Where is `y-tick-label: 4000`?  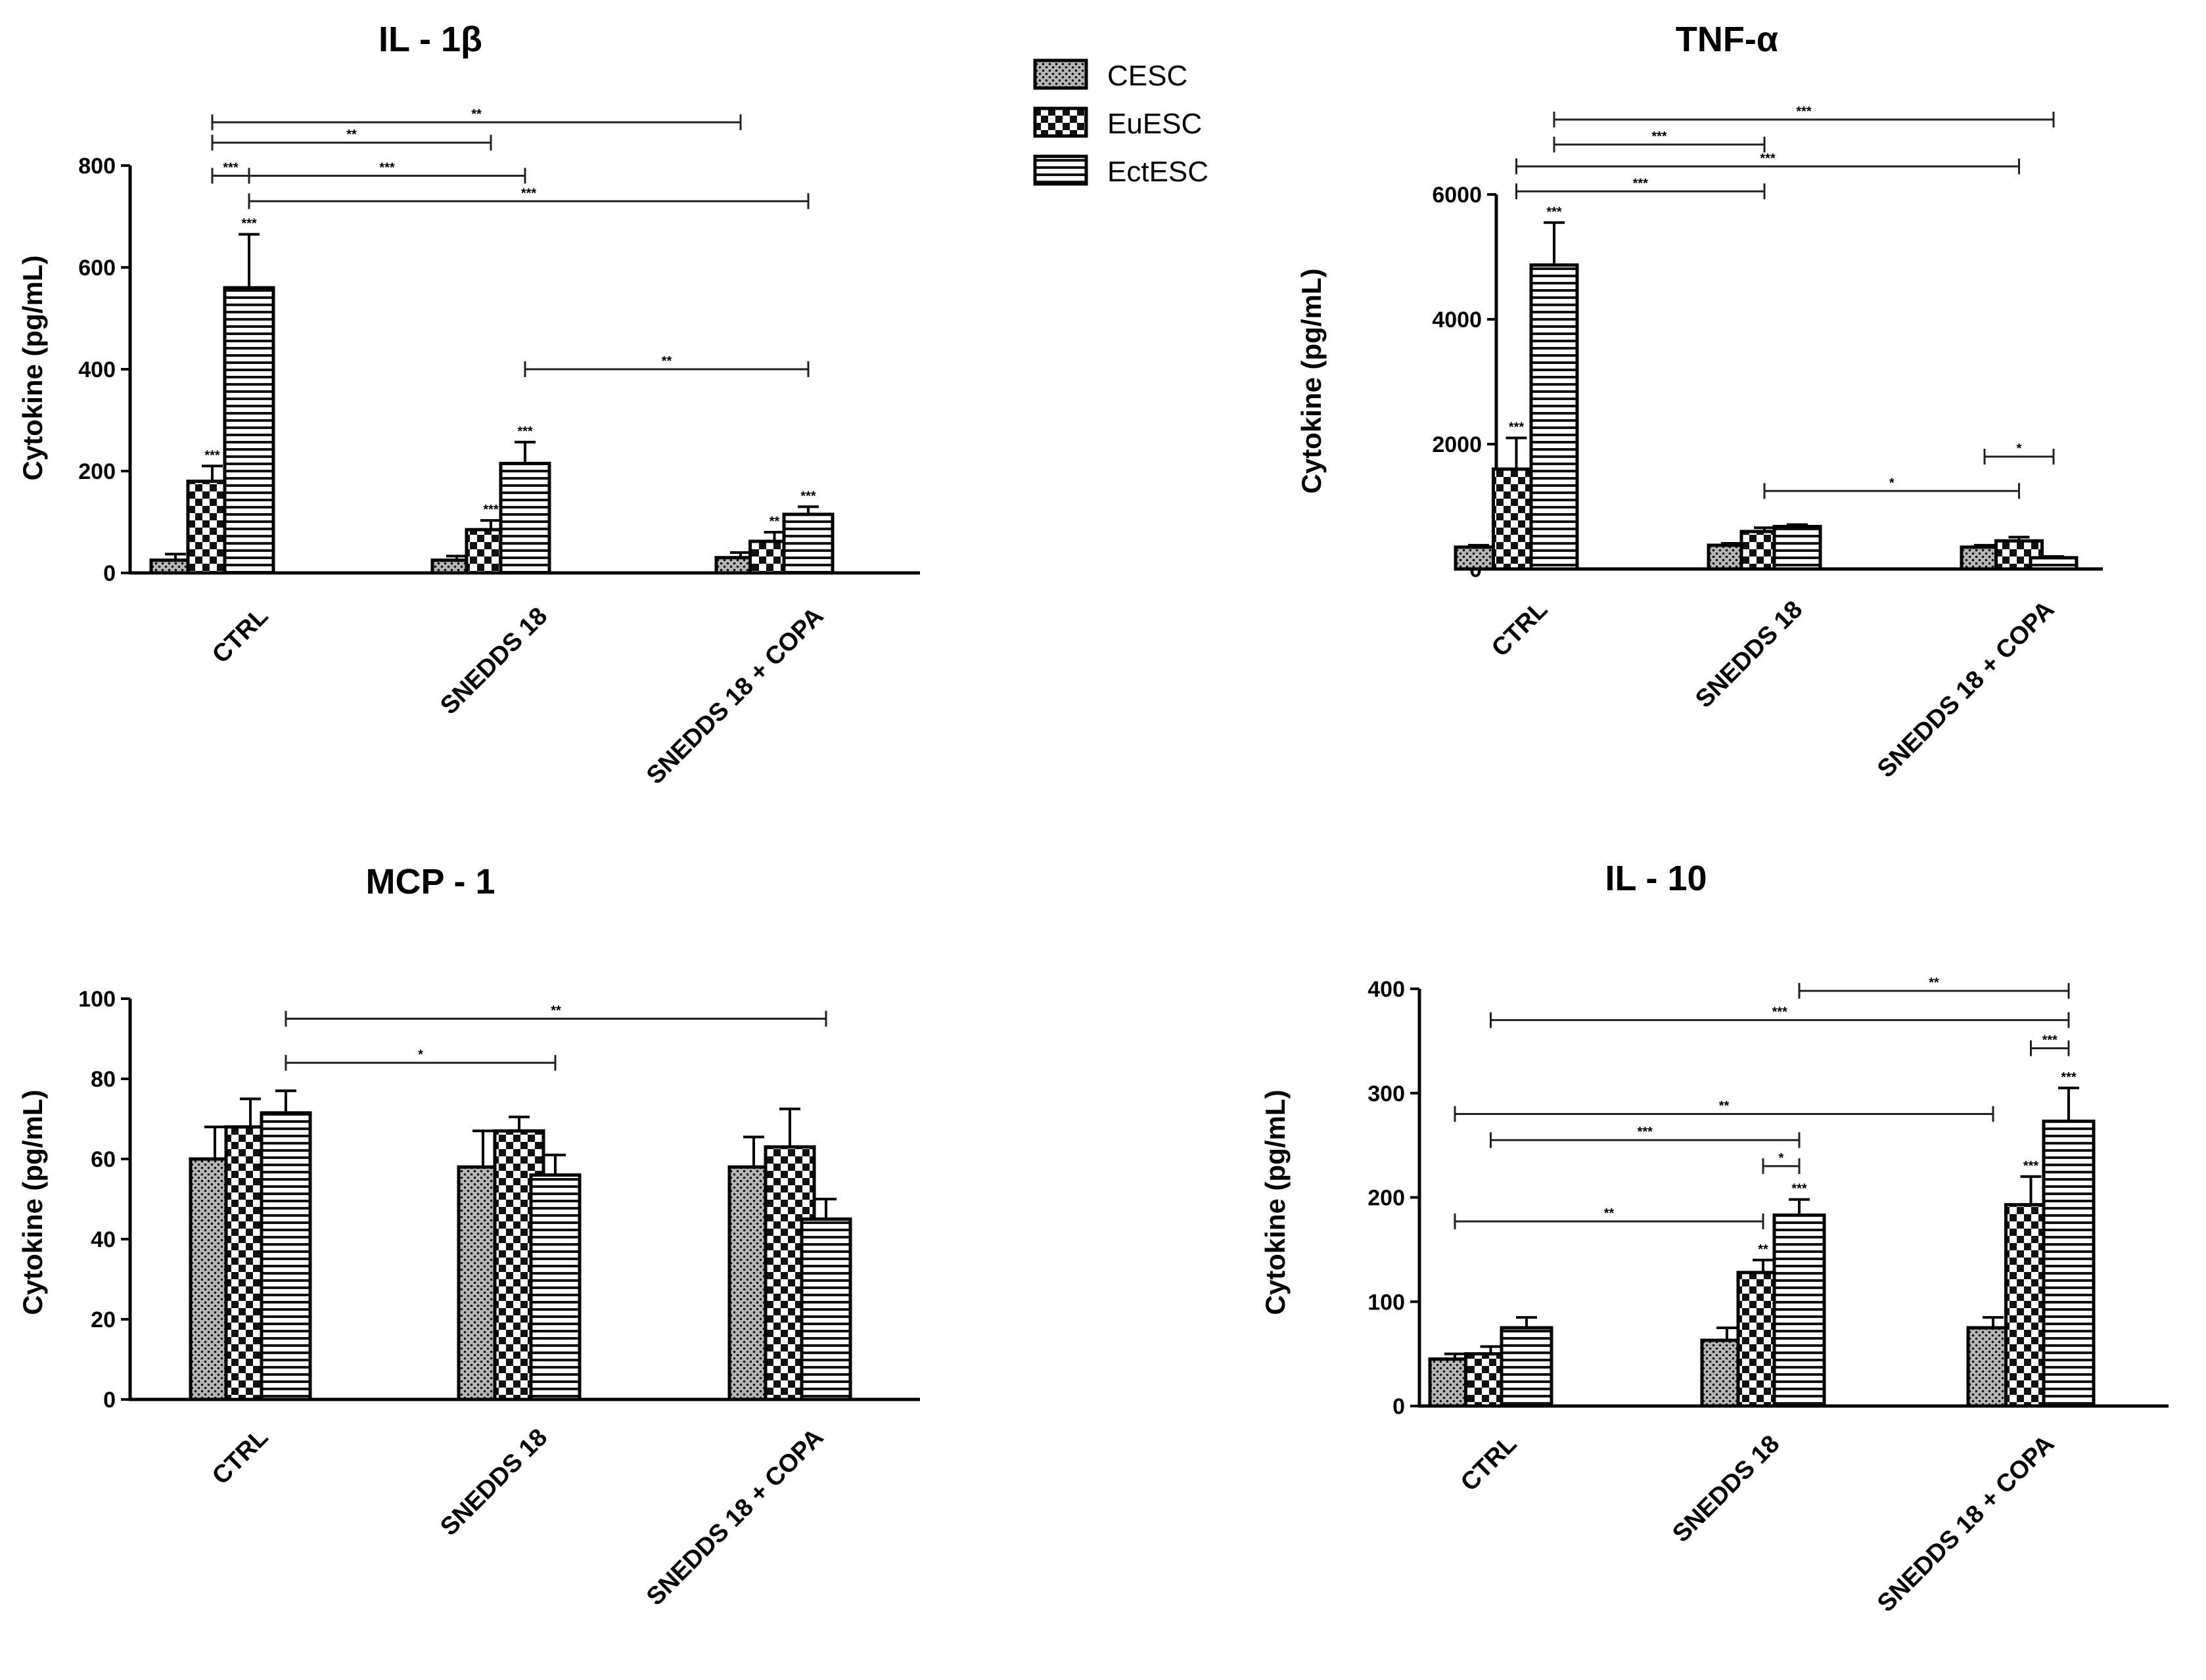 y-tick-label: 4000 is located at coordinates (1457, 319).